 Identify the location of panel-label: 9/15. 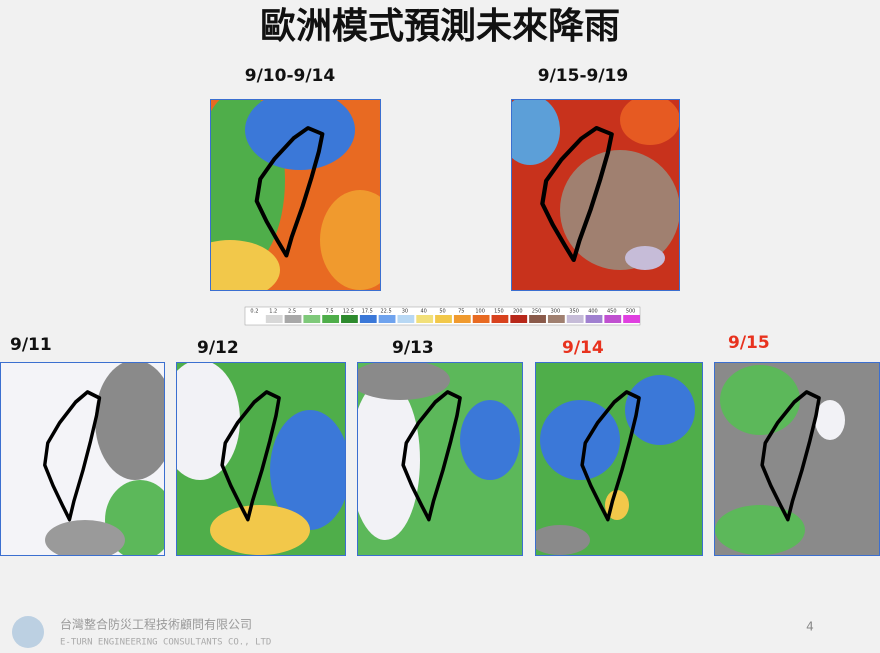
(749, 343).